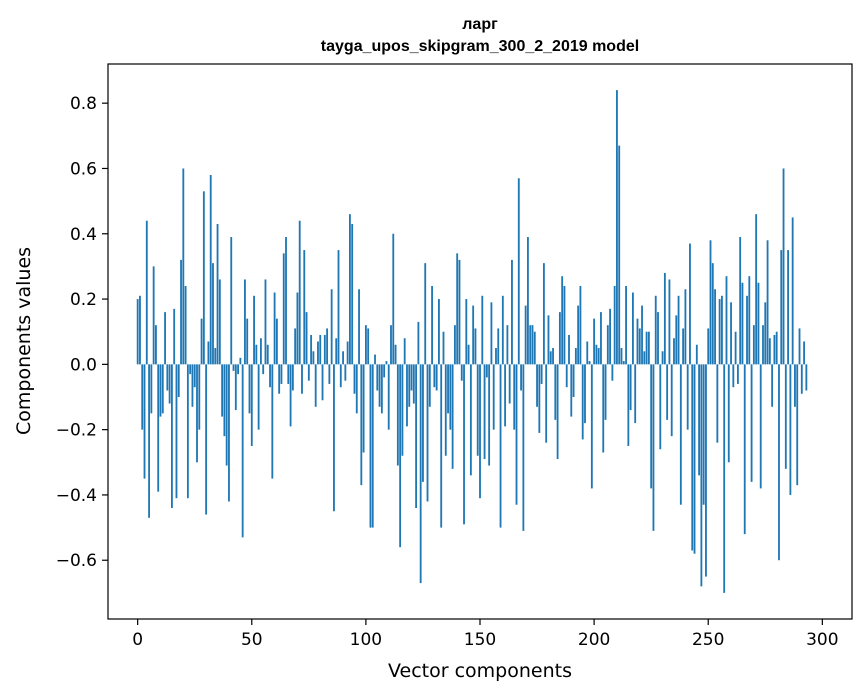 This screenshot has height=696, width=867. What do you see at coordinates (708, 640) in the screenshot?
I see `x-tick-label: 250` at bounding box center [708, 640].